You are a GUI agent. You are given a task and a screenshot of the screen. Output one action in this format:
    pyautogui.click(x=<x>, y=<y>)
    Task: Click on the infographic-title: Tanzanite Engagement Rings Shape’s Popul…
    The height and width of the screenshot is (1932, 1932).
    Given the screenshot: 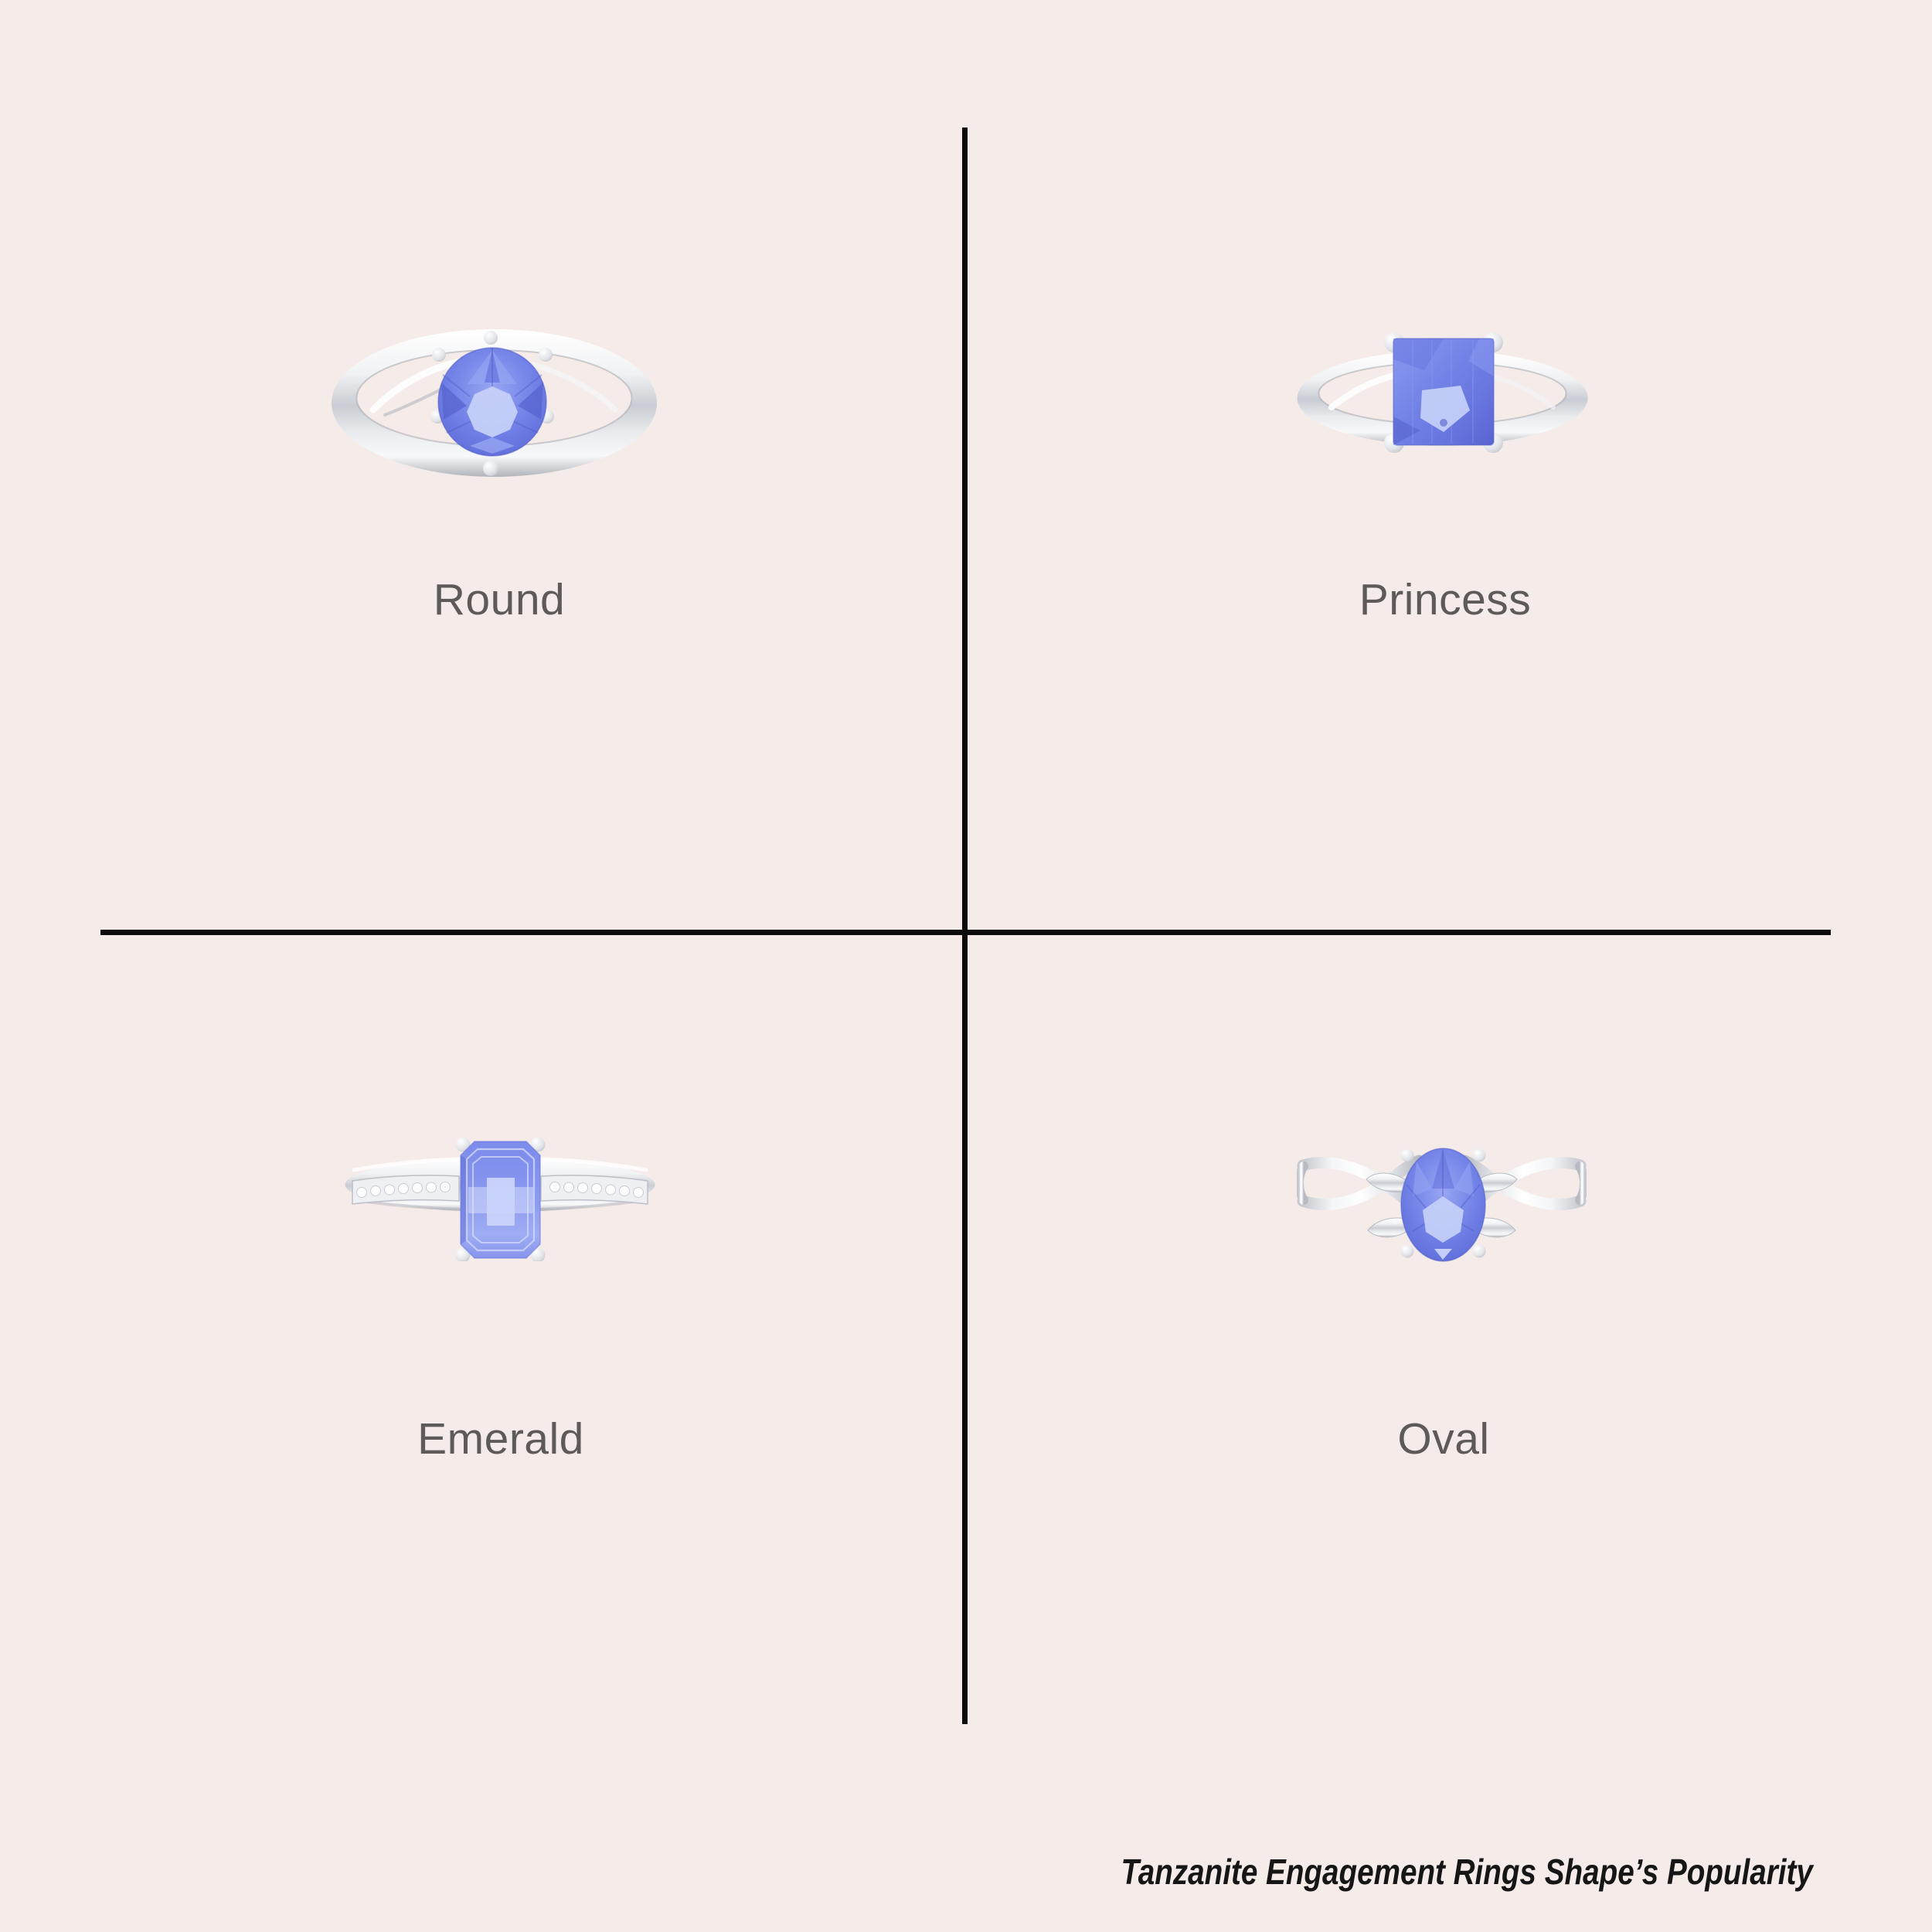 What is the action you would take?
    pyautogui.click(x=1467, y=1872)
    